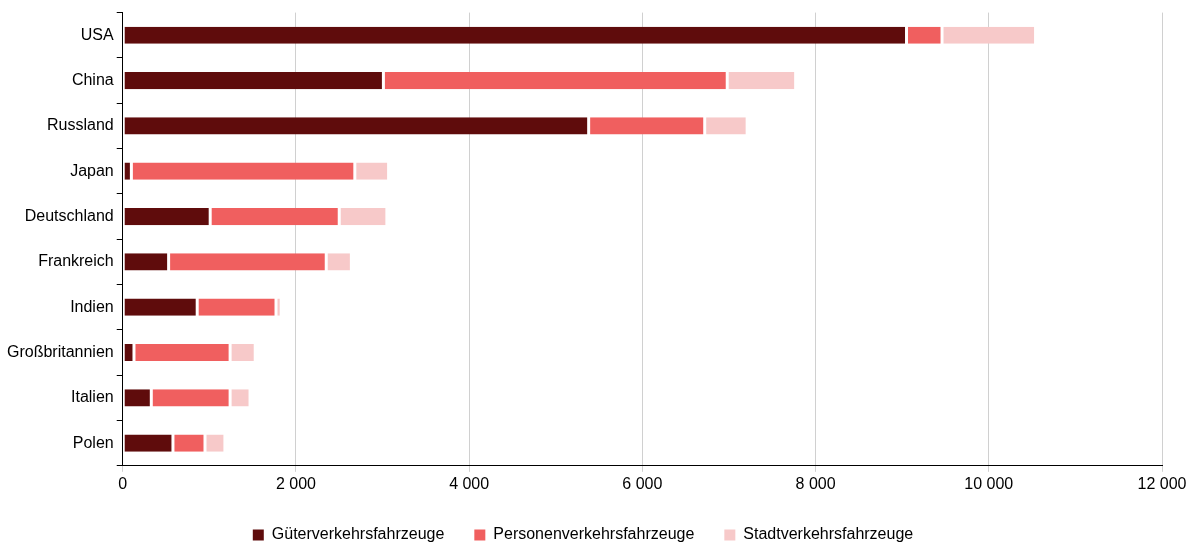 Image resolution: width=1192 pixels, height=553 pixels. Describe the element at coordinates (92, 306) in the screenshot. I see `y-tick-label: Indien` at that location.